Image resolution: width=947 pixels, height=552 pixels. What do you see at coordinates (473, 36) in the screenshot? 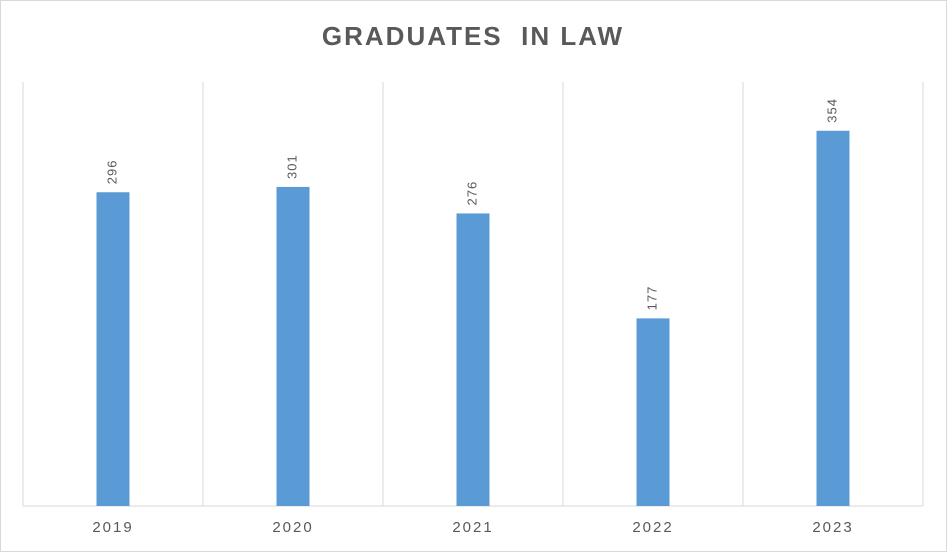
I see `chart-title: GRADUATES IN LAW` at bounding box center [473, 36].